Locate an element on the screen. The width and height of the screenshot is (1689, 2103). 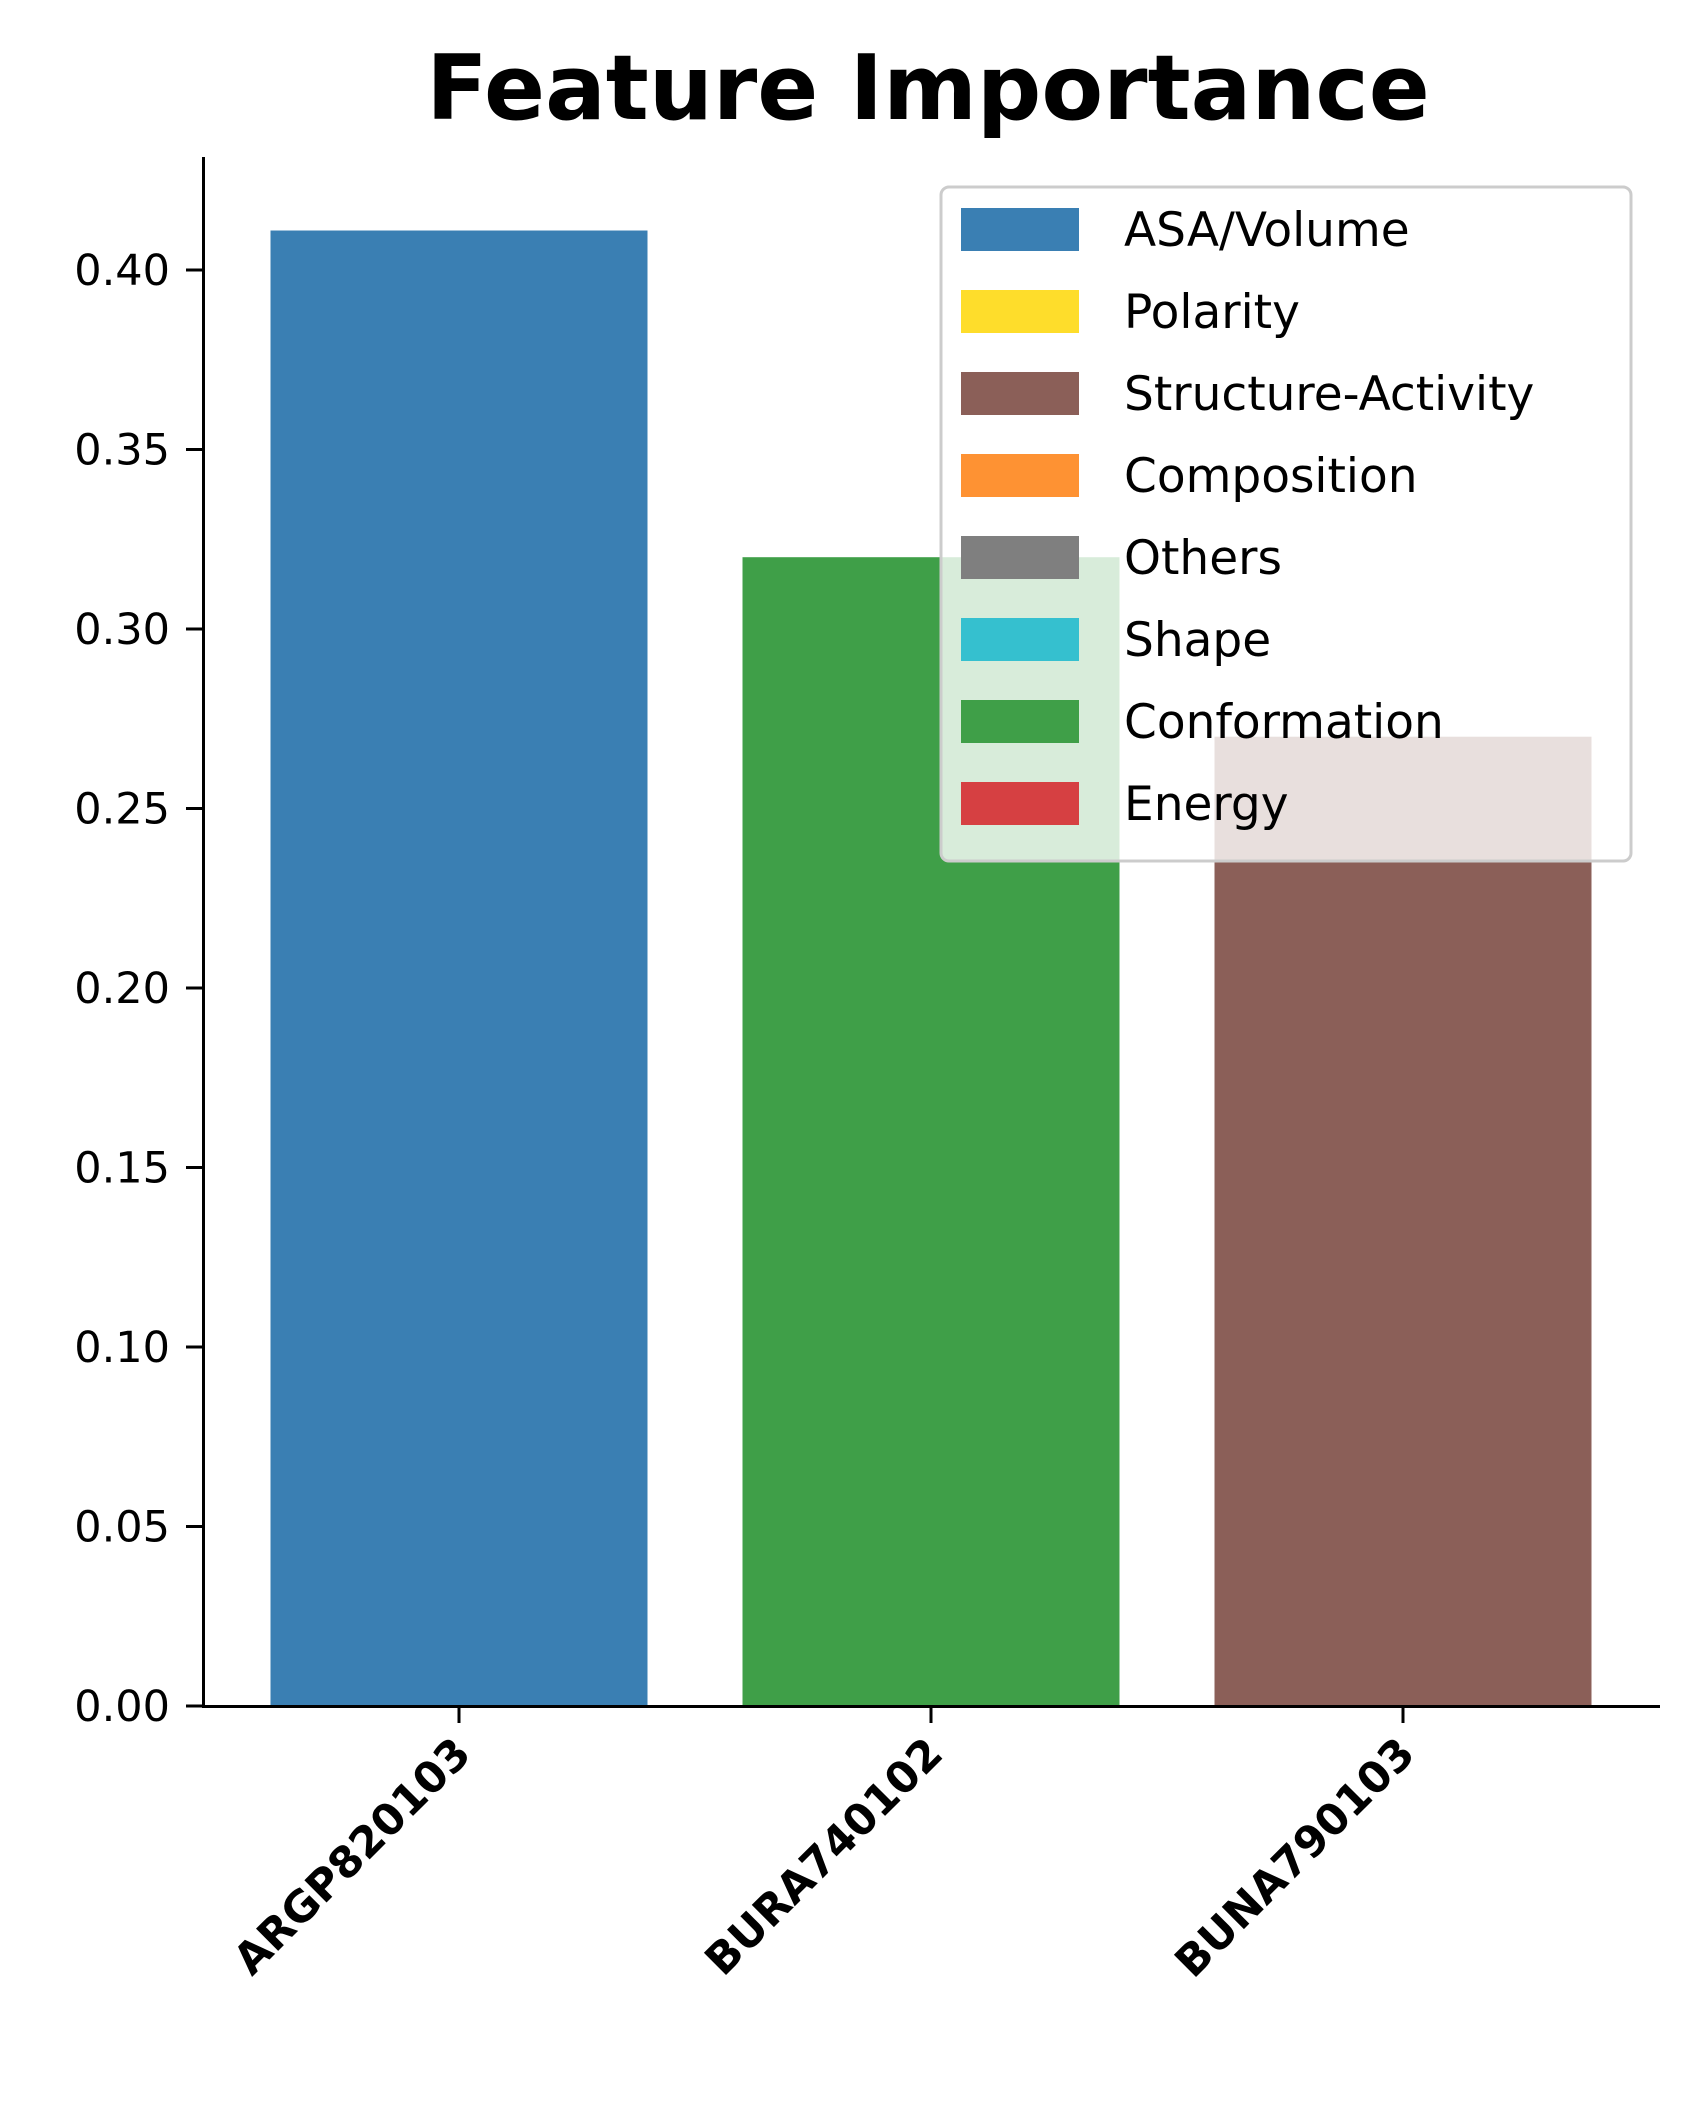
legend-label: Shape is located at coordinates (1197, 640).